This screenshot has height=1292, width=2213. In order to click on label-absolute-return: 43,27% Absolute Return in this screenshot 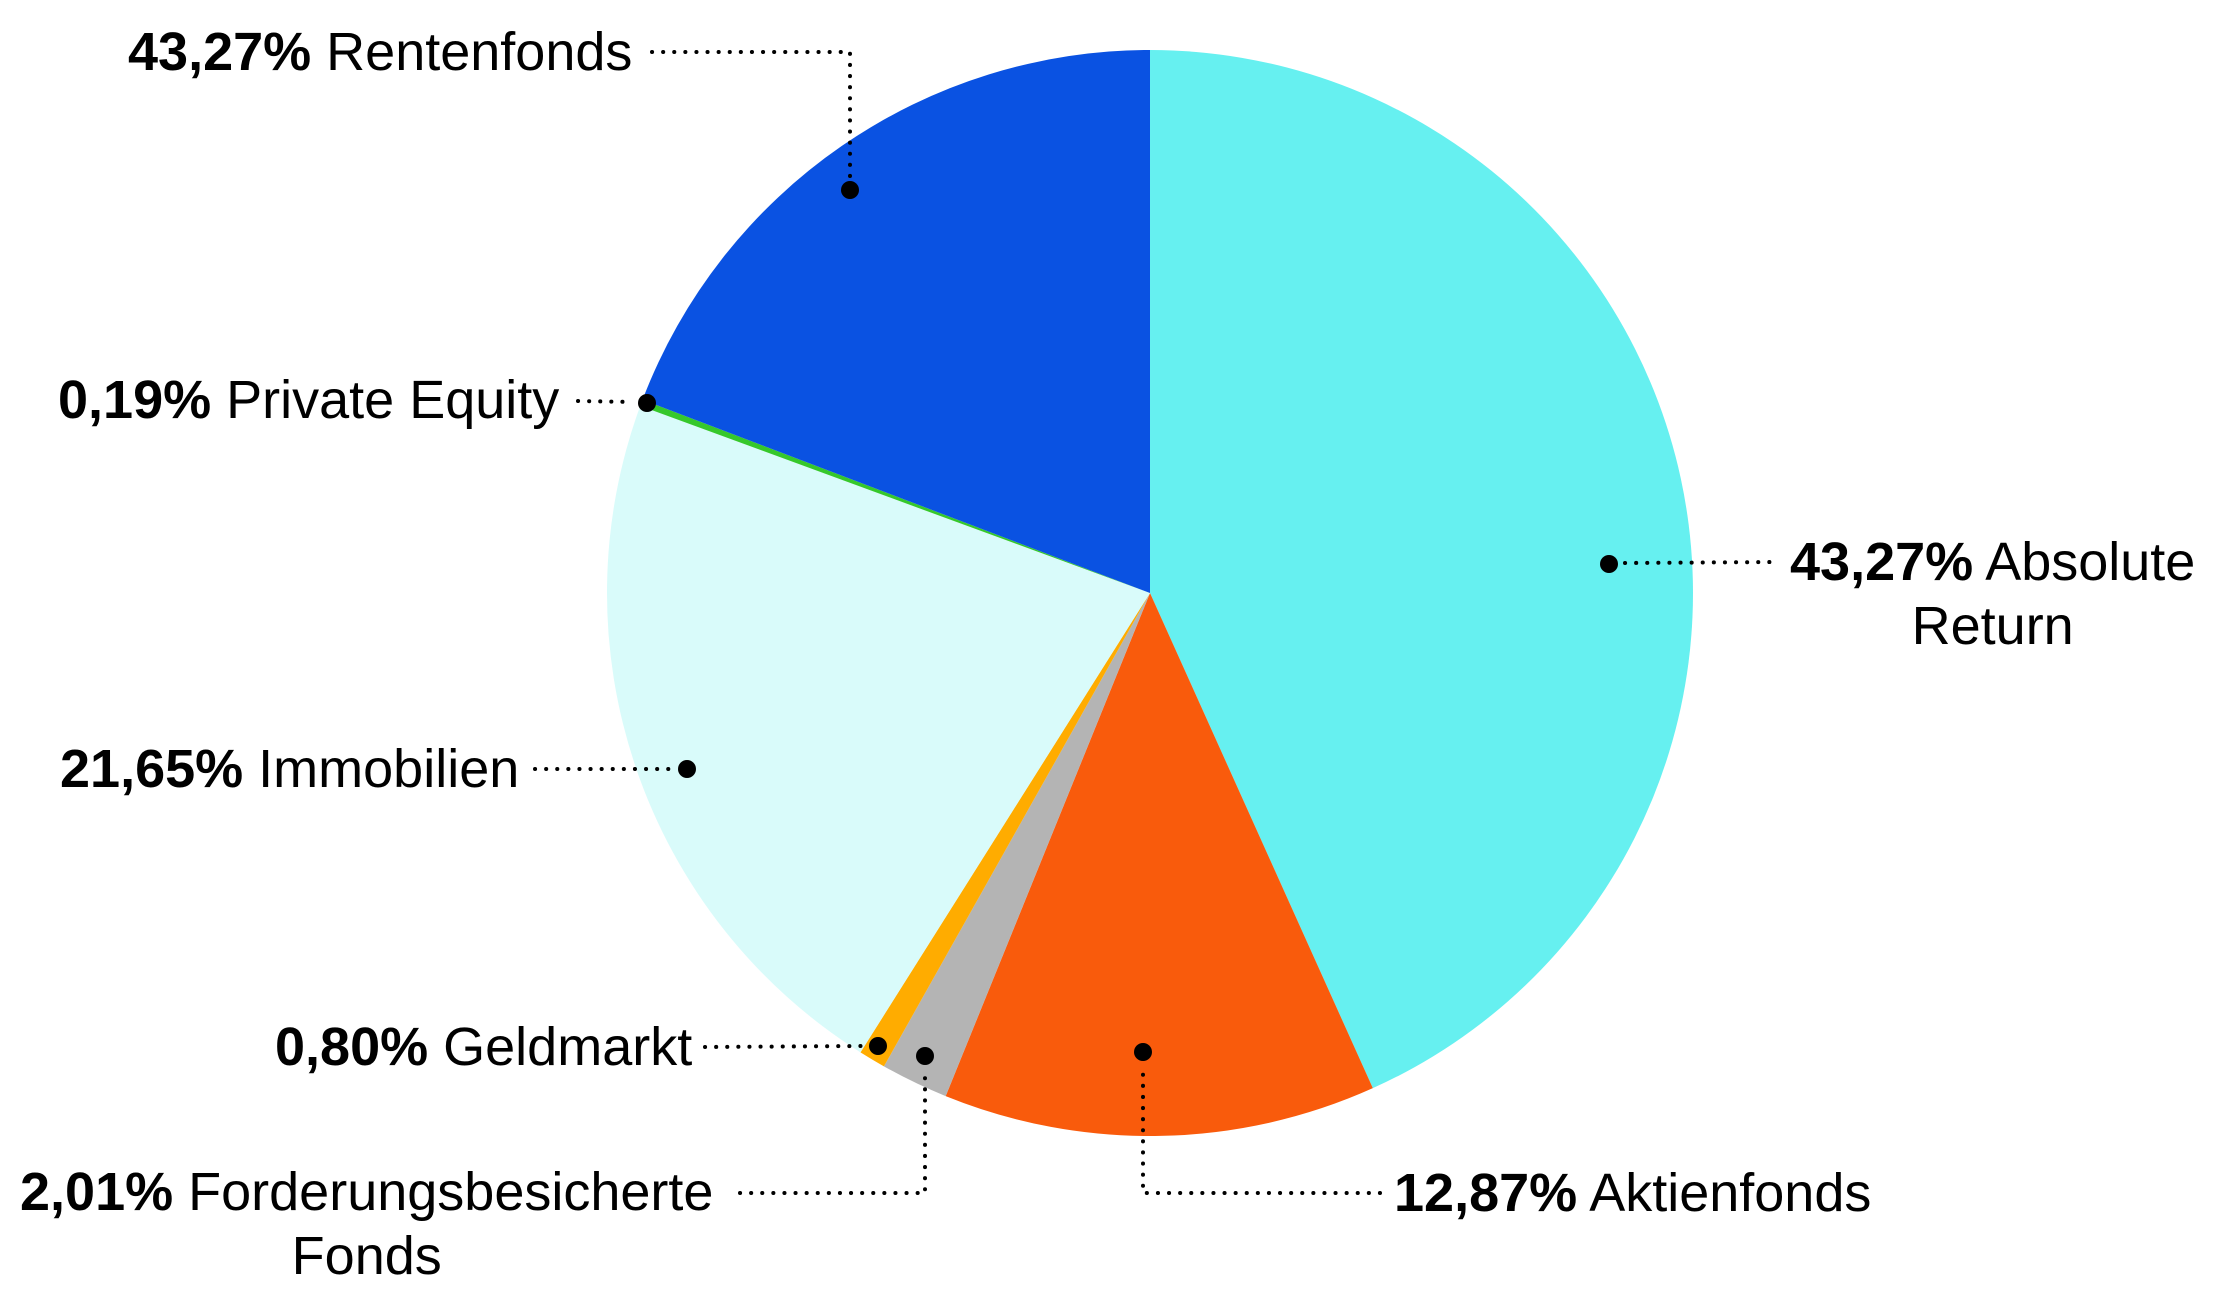, I will do `click(1992, 594)`.